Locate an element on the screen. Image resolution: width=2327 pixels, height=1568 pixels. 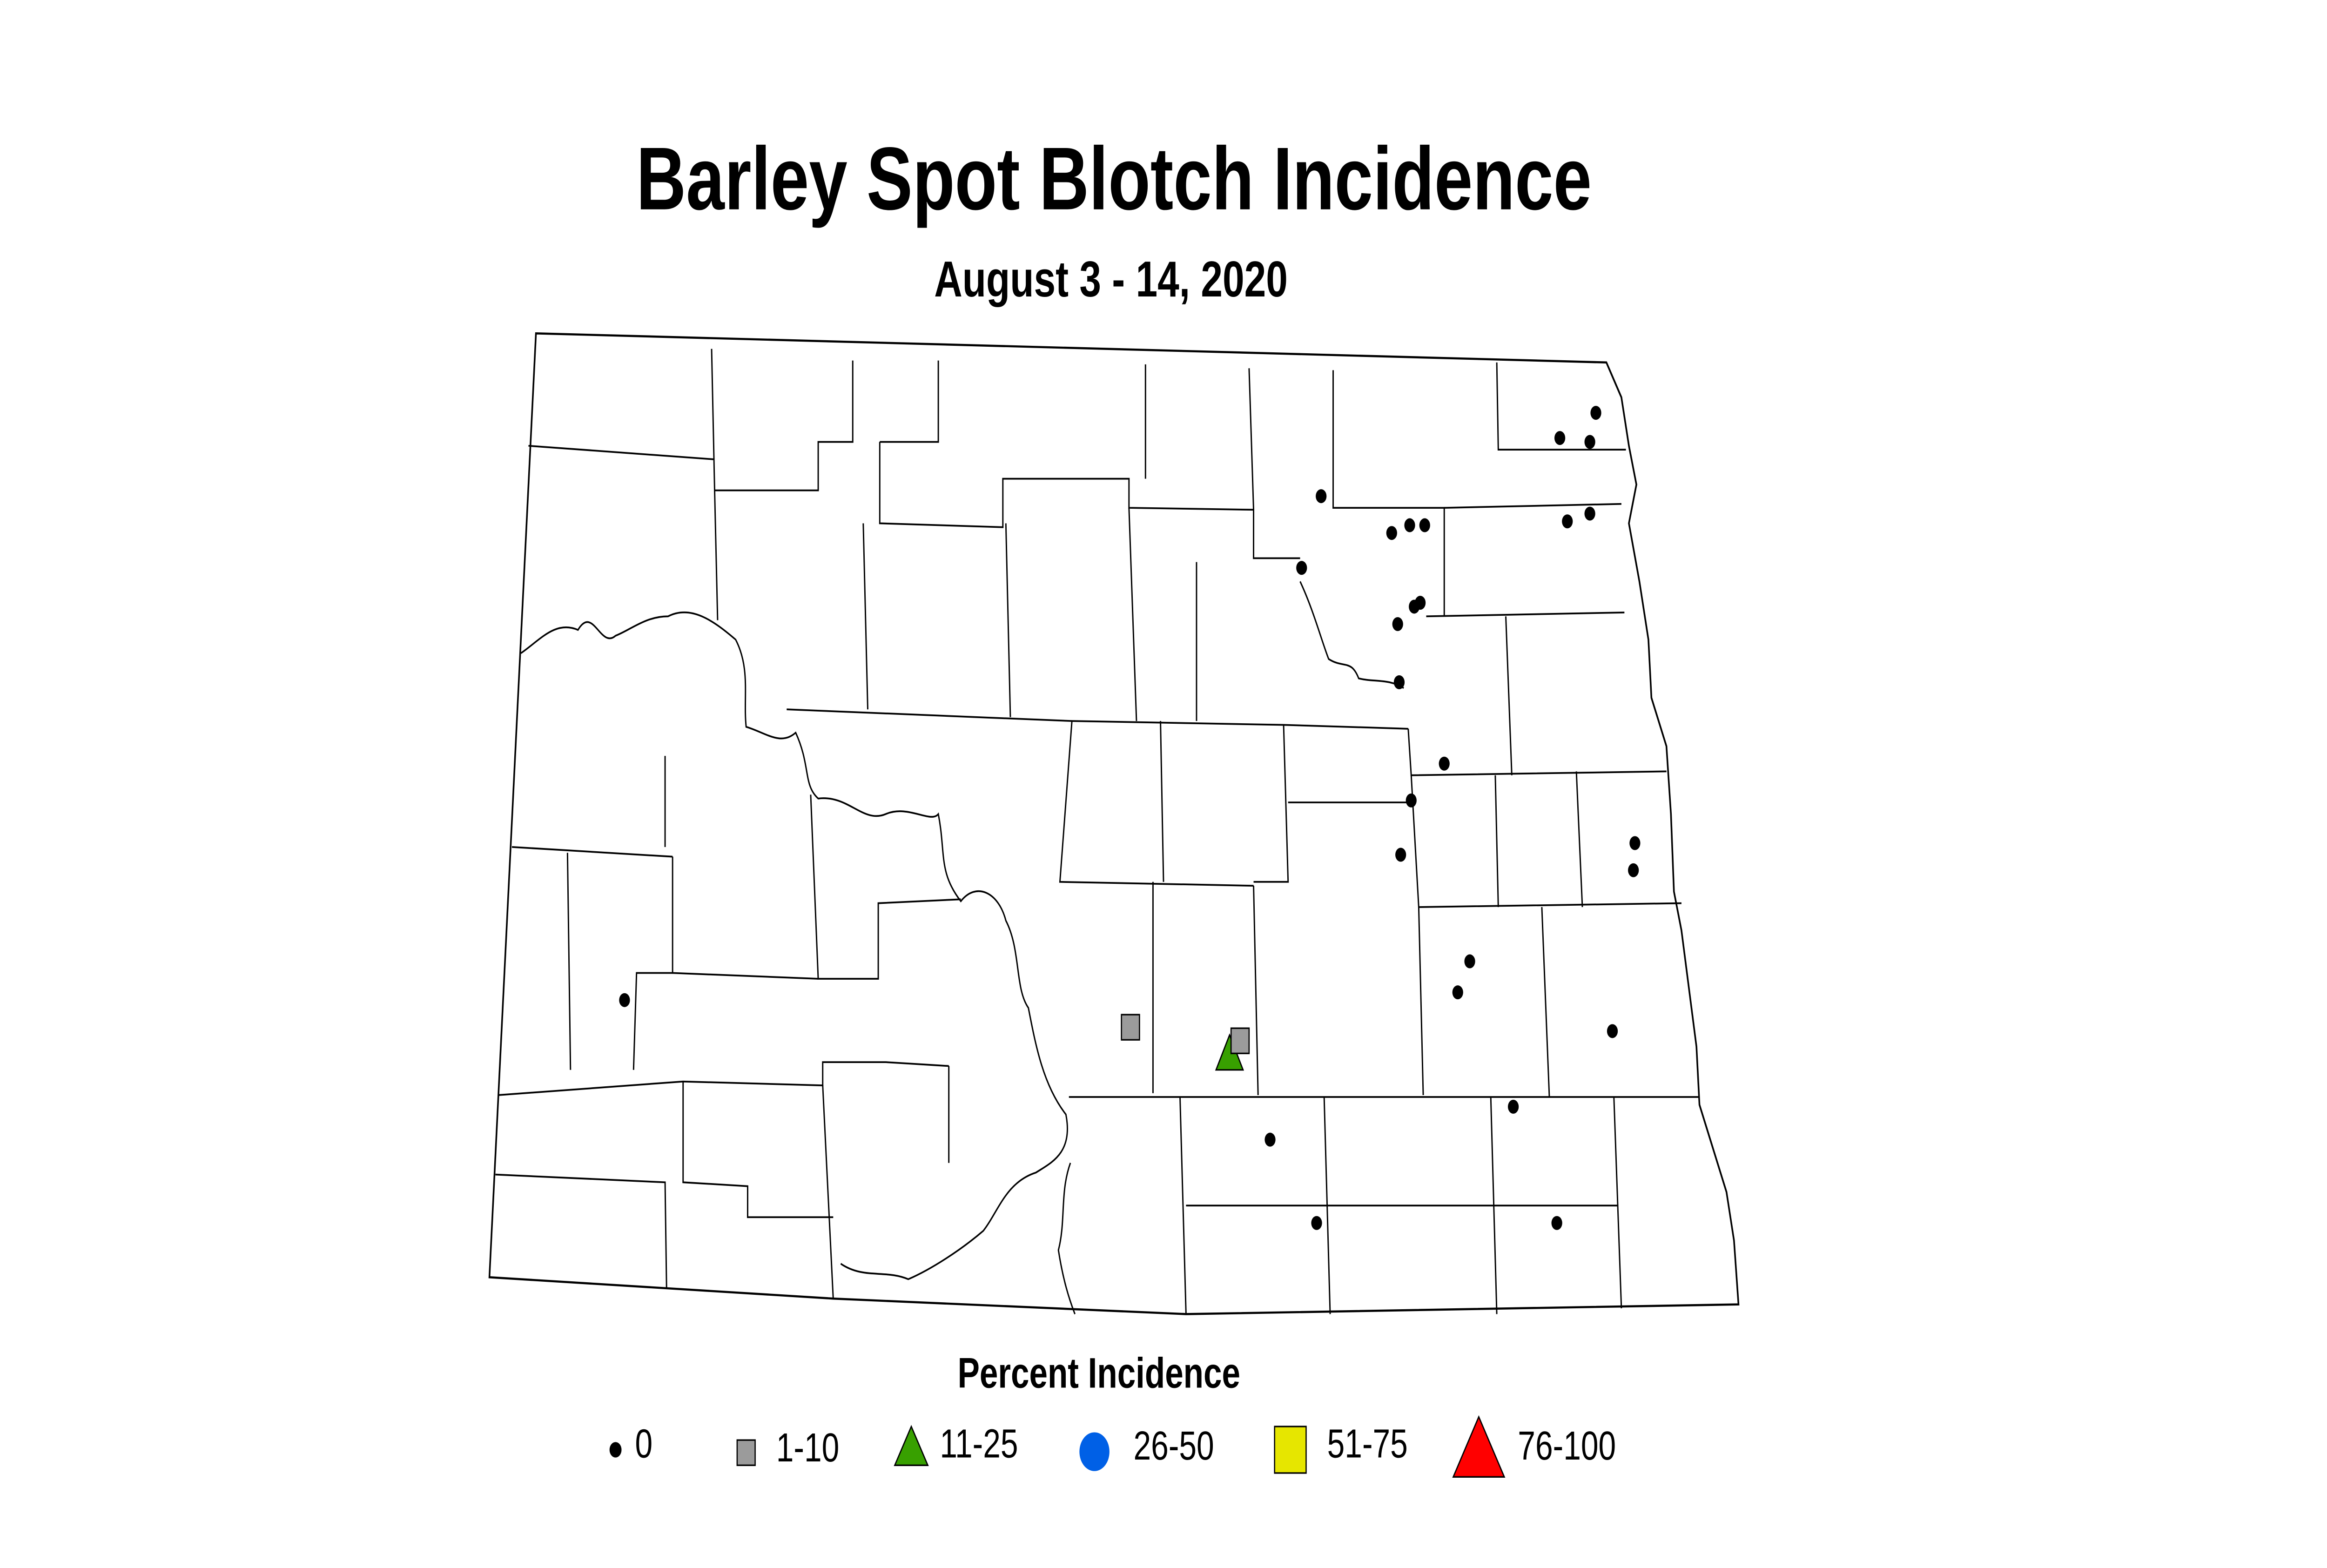
legend-label: 51-75 is located at coordinates (1367, 1443).